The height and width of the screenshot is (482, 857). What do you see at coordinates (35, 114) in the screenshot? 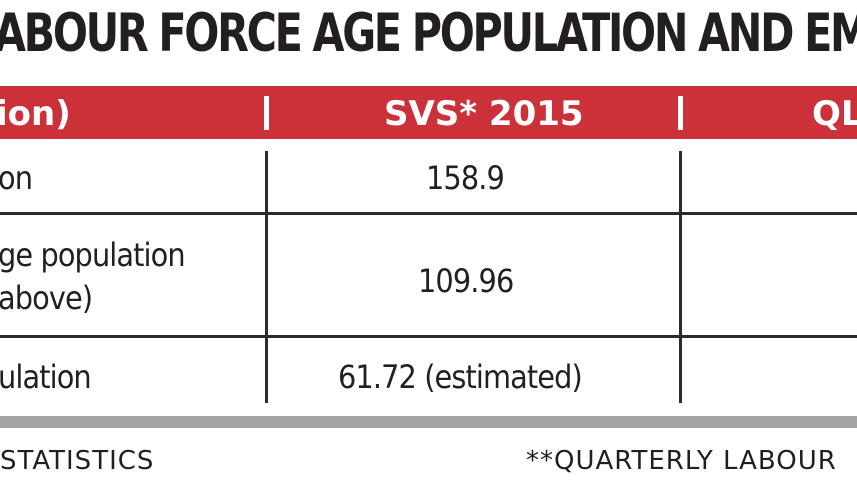
I see `header-col-unit: ion)` at bounding box center [35, 114].